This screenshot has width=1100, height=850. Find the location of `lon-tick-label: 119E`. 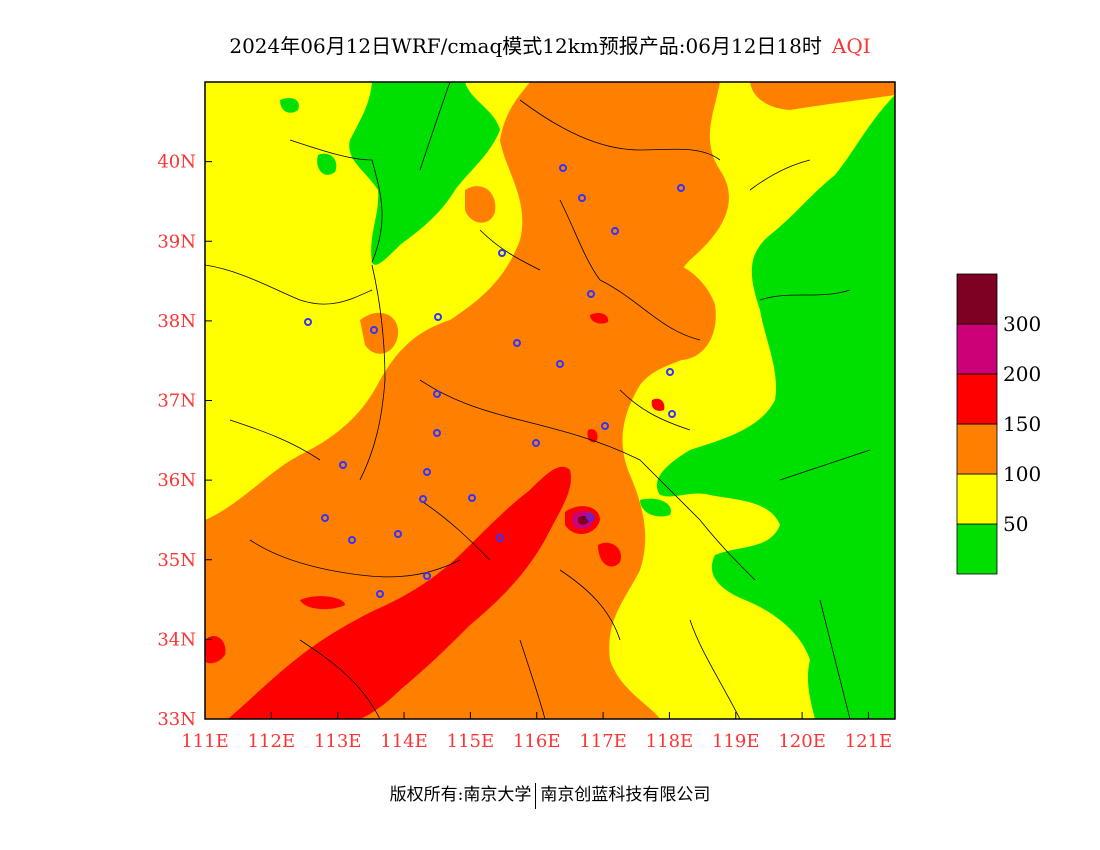

lon-tick-label: 119E is located at coordinates (736, 741).